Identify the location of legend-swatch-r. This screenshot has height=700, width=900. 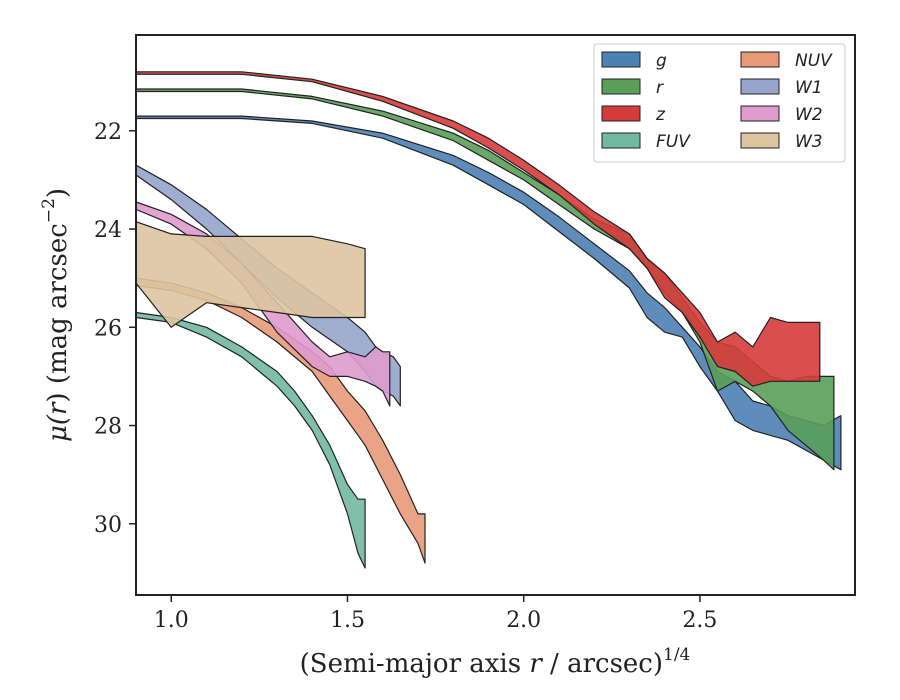
(621, 86).